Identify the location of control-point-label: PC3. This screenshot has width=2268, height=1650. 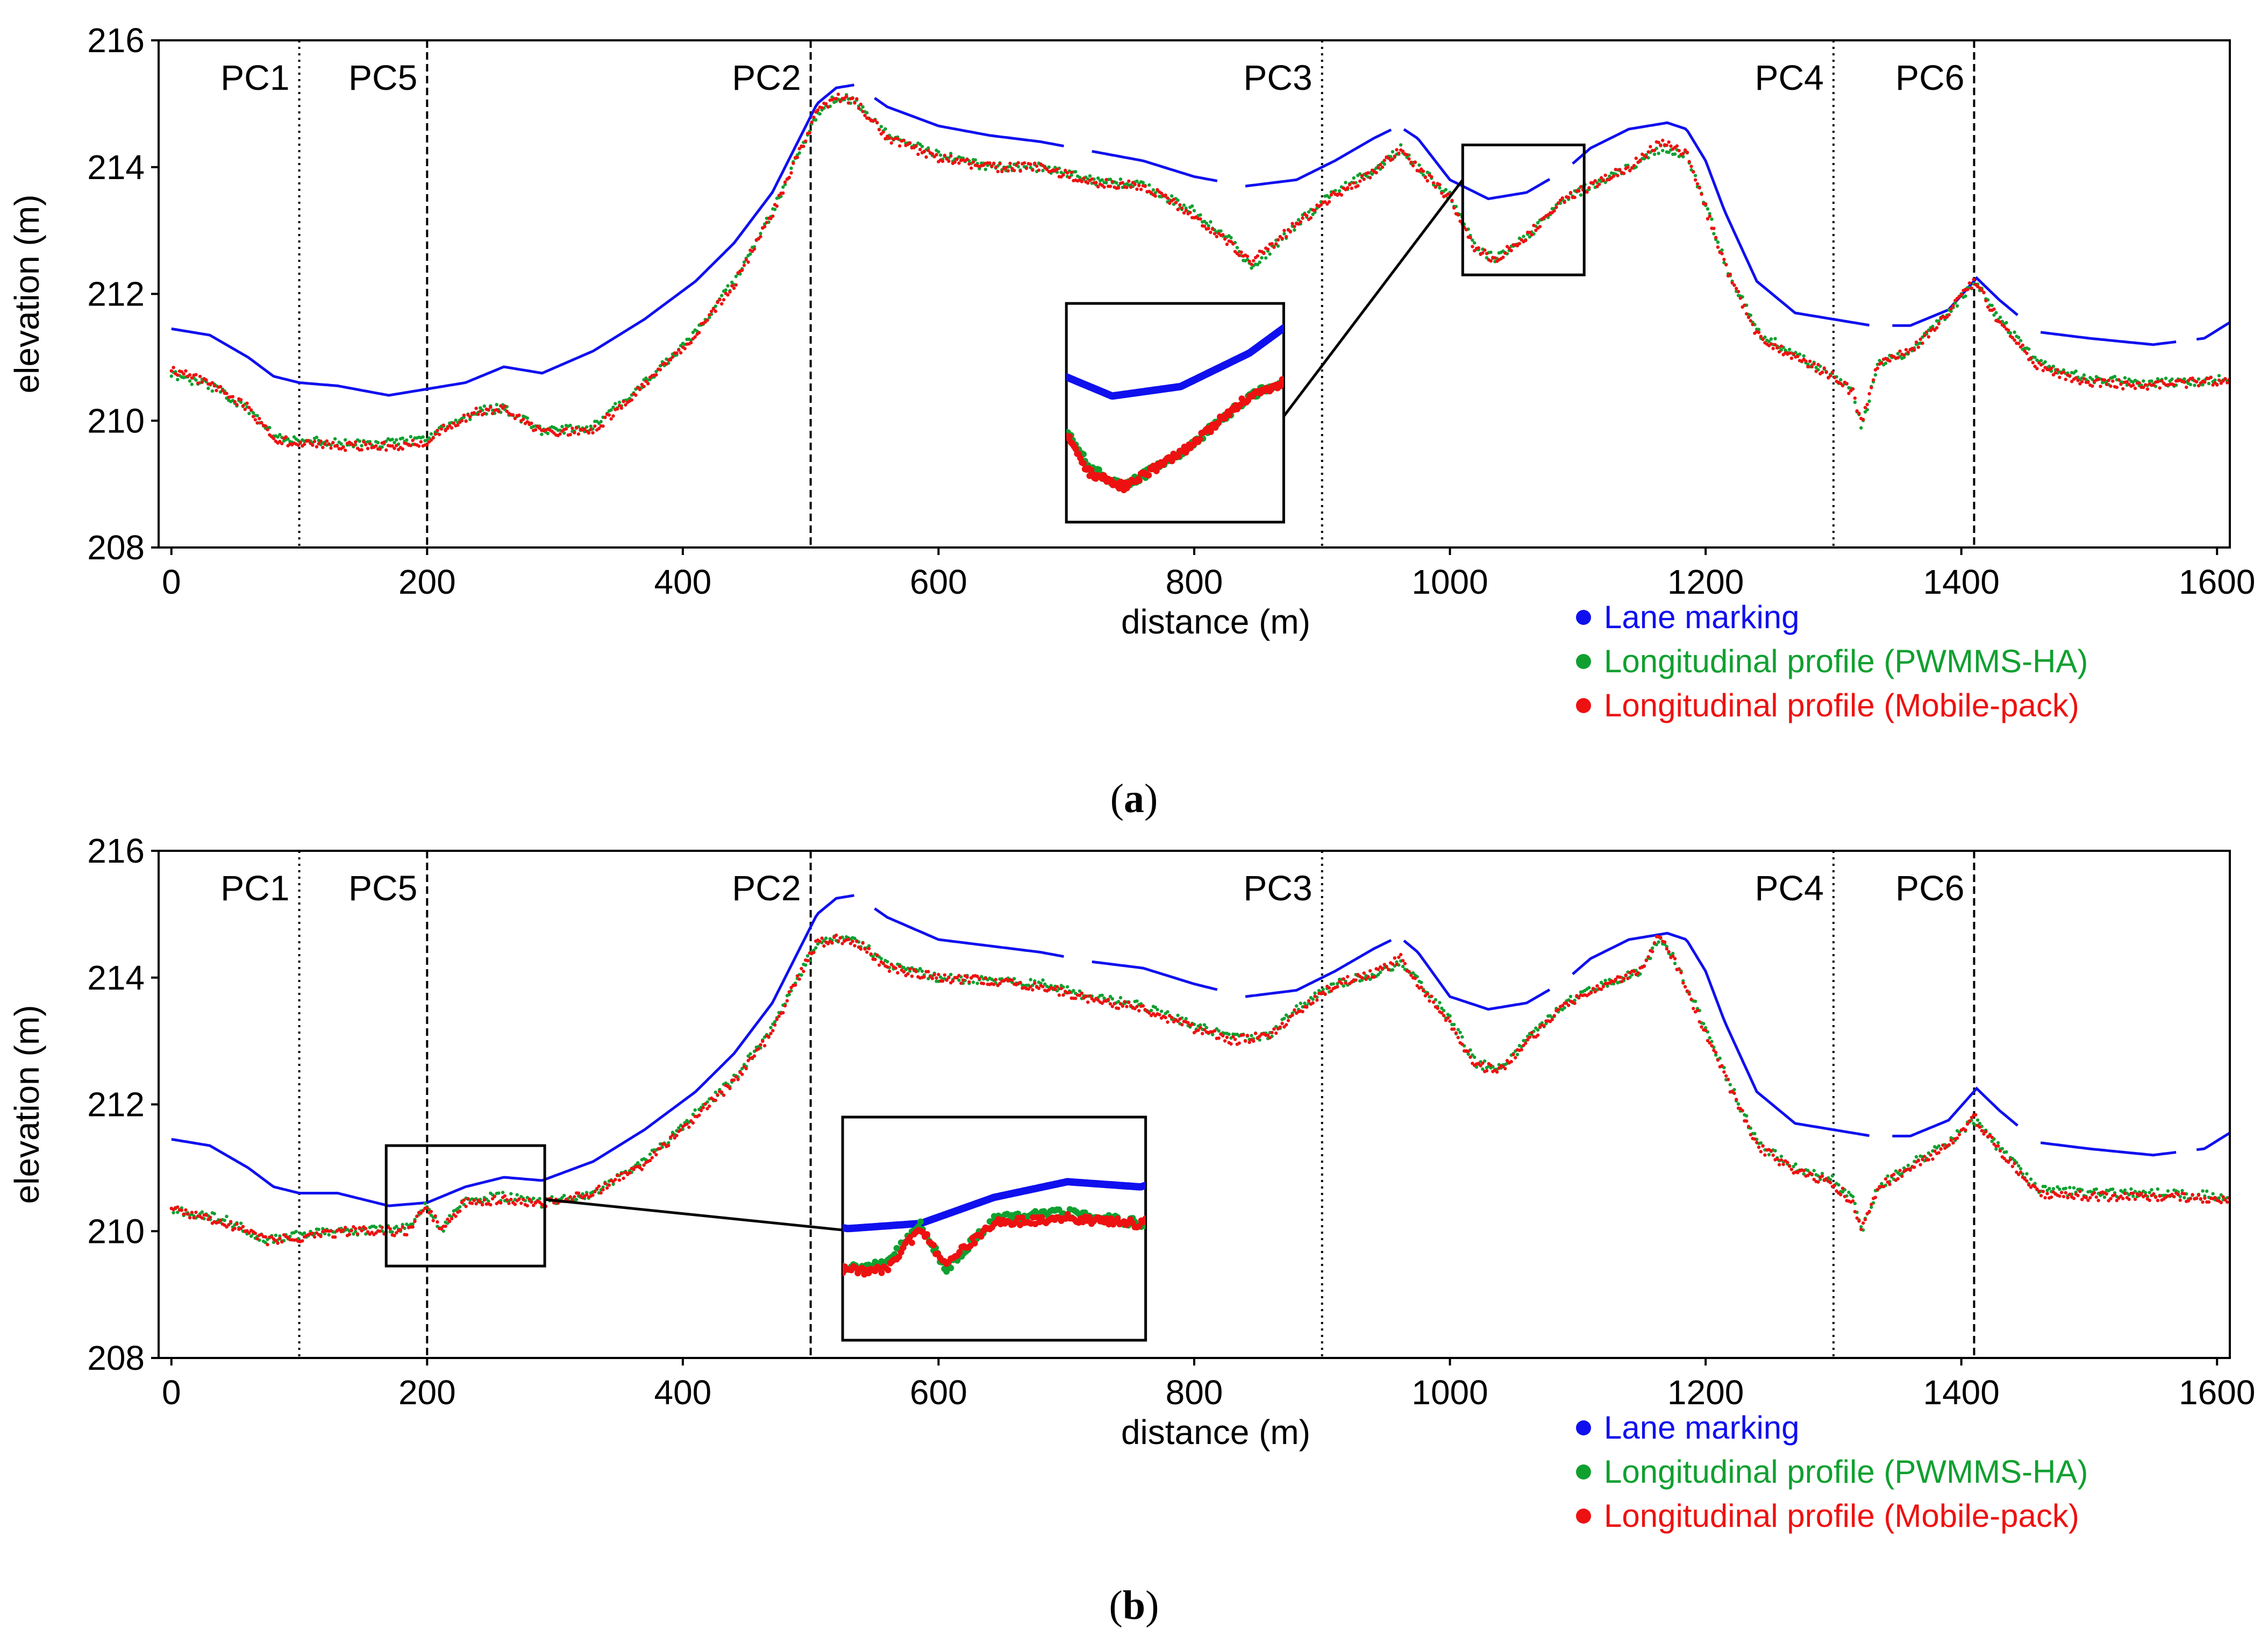
(1277, 77).